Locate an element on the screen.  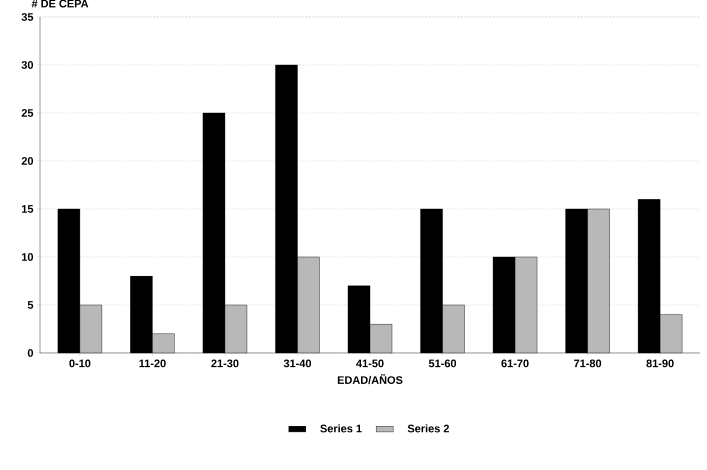
x-tick-label: 51-60 is located at coordinates (442, 364).